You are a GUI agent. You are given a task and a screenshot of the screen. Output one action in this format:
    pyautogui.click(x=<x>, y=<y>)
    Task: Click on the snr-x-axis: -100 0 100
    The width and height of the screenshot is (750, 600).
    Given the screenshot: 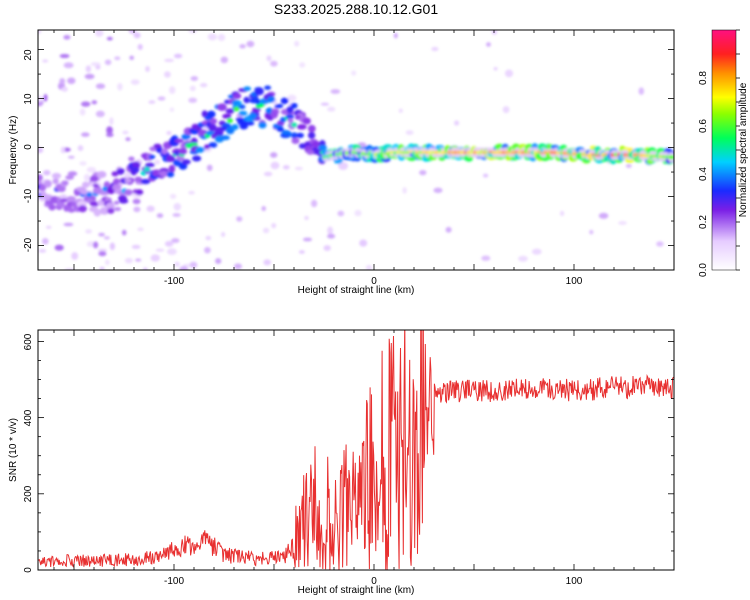 What is the action you would take?
    pyautogui.click(x=373, y=581)
    